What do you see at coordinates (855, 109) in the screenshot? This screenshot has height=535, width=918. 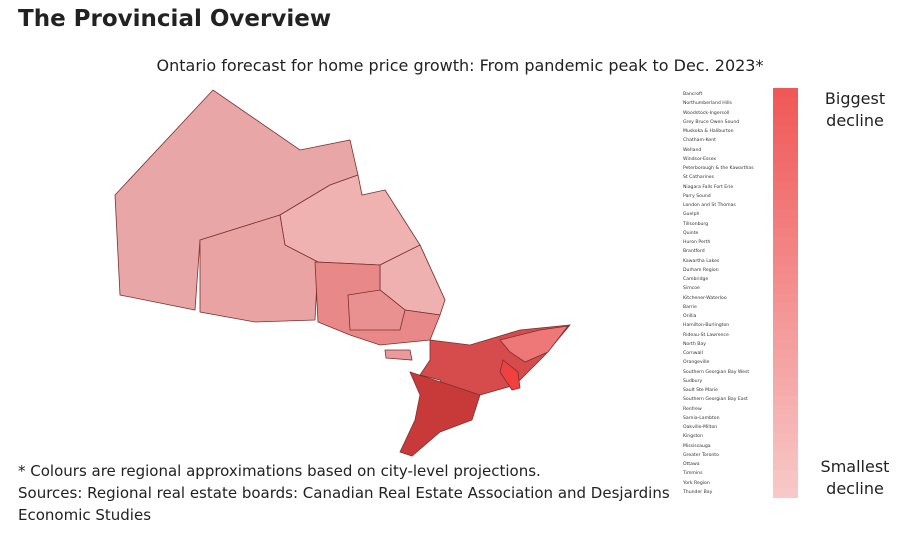 I see `legend-top: Biggest decline` at bounding box center [855, 109].